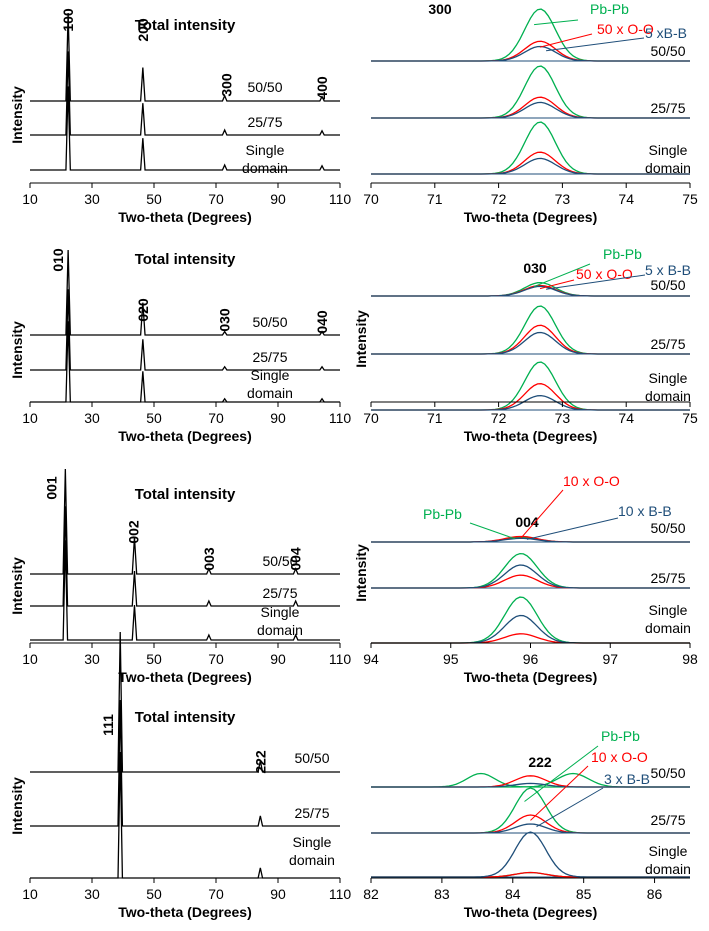 The width and height of the screenshot is (709, 931). Describe the element at coordinates (584, 894) in the screenshot. I see `x-tick-label: 85` at that location.